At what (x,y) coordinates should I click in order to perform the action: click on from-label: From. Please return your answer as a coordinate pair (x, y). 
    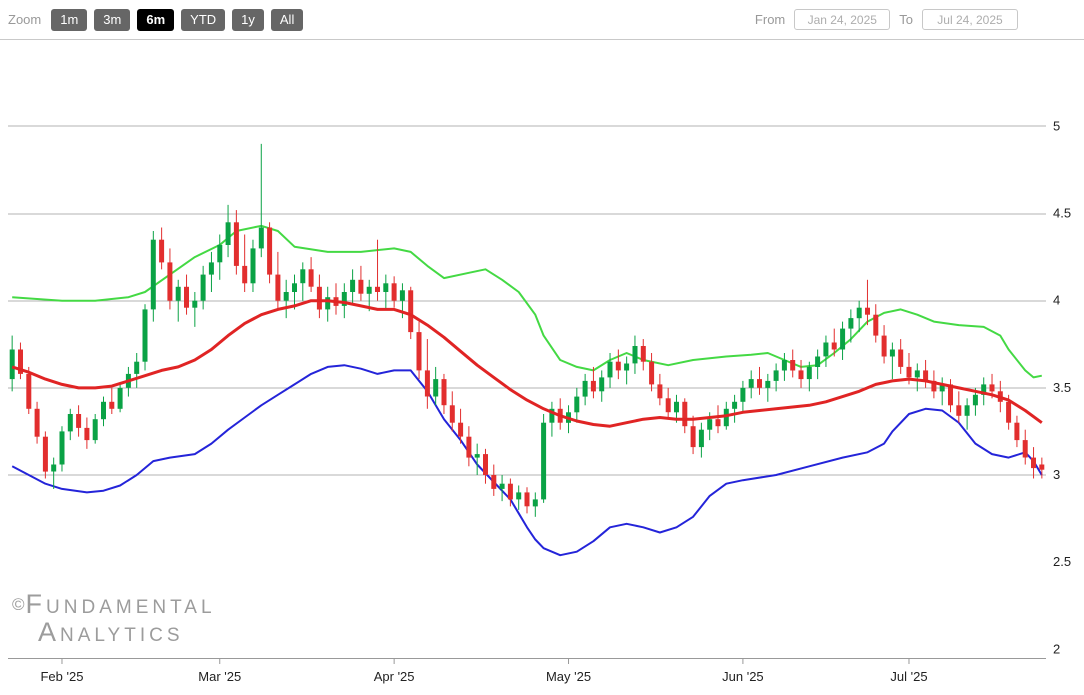
    Looking at the image, I should click on (770, 19).